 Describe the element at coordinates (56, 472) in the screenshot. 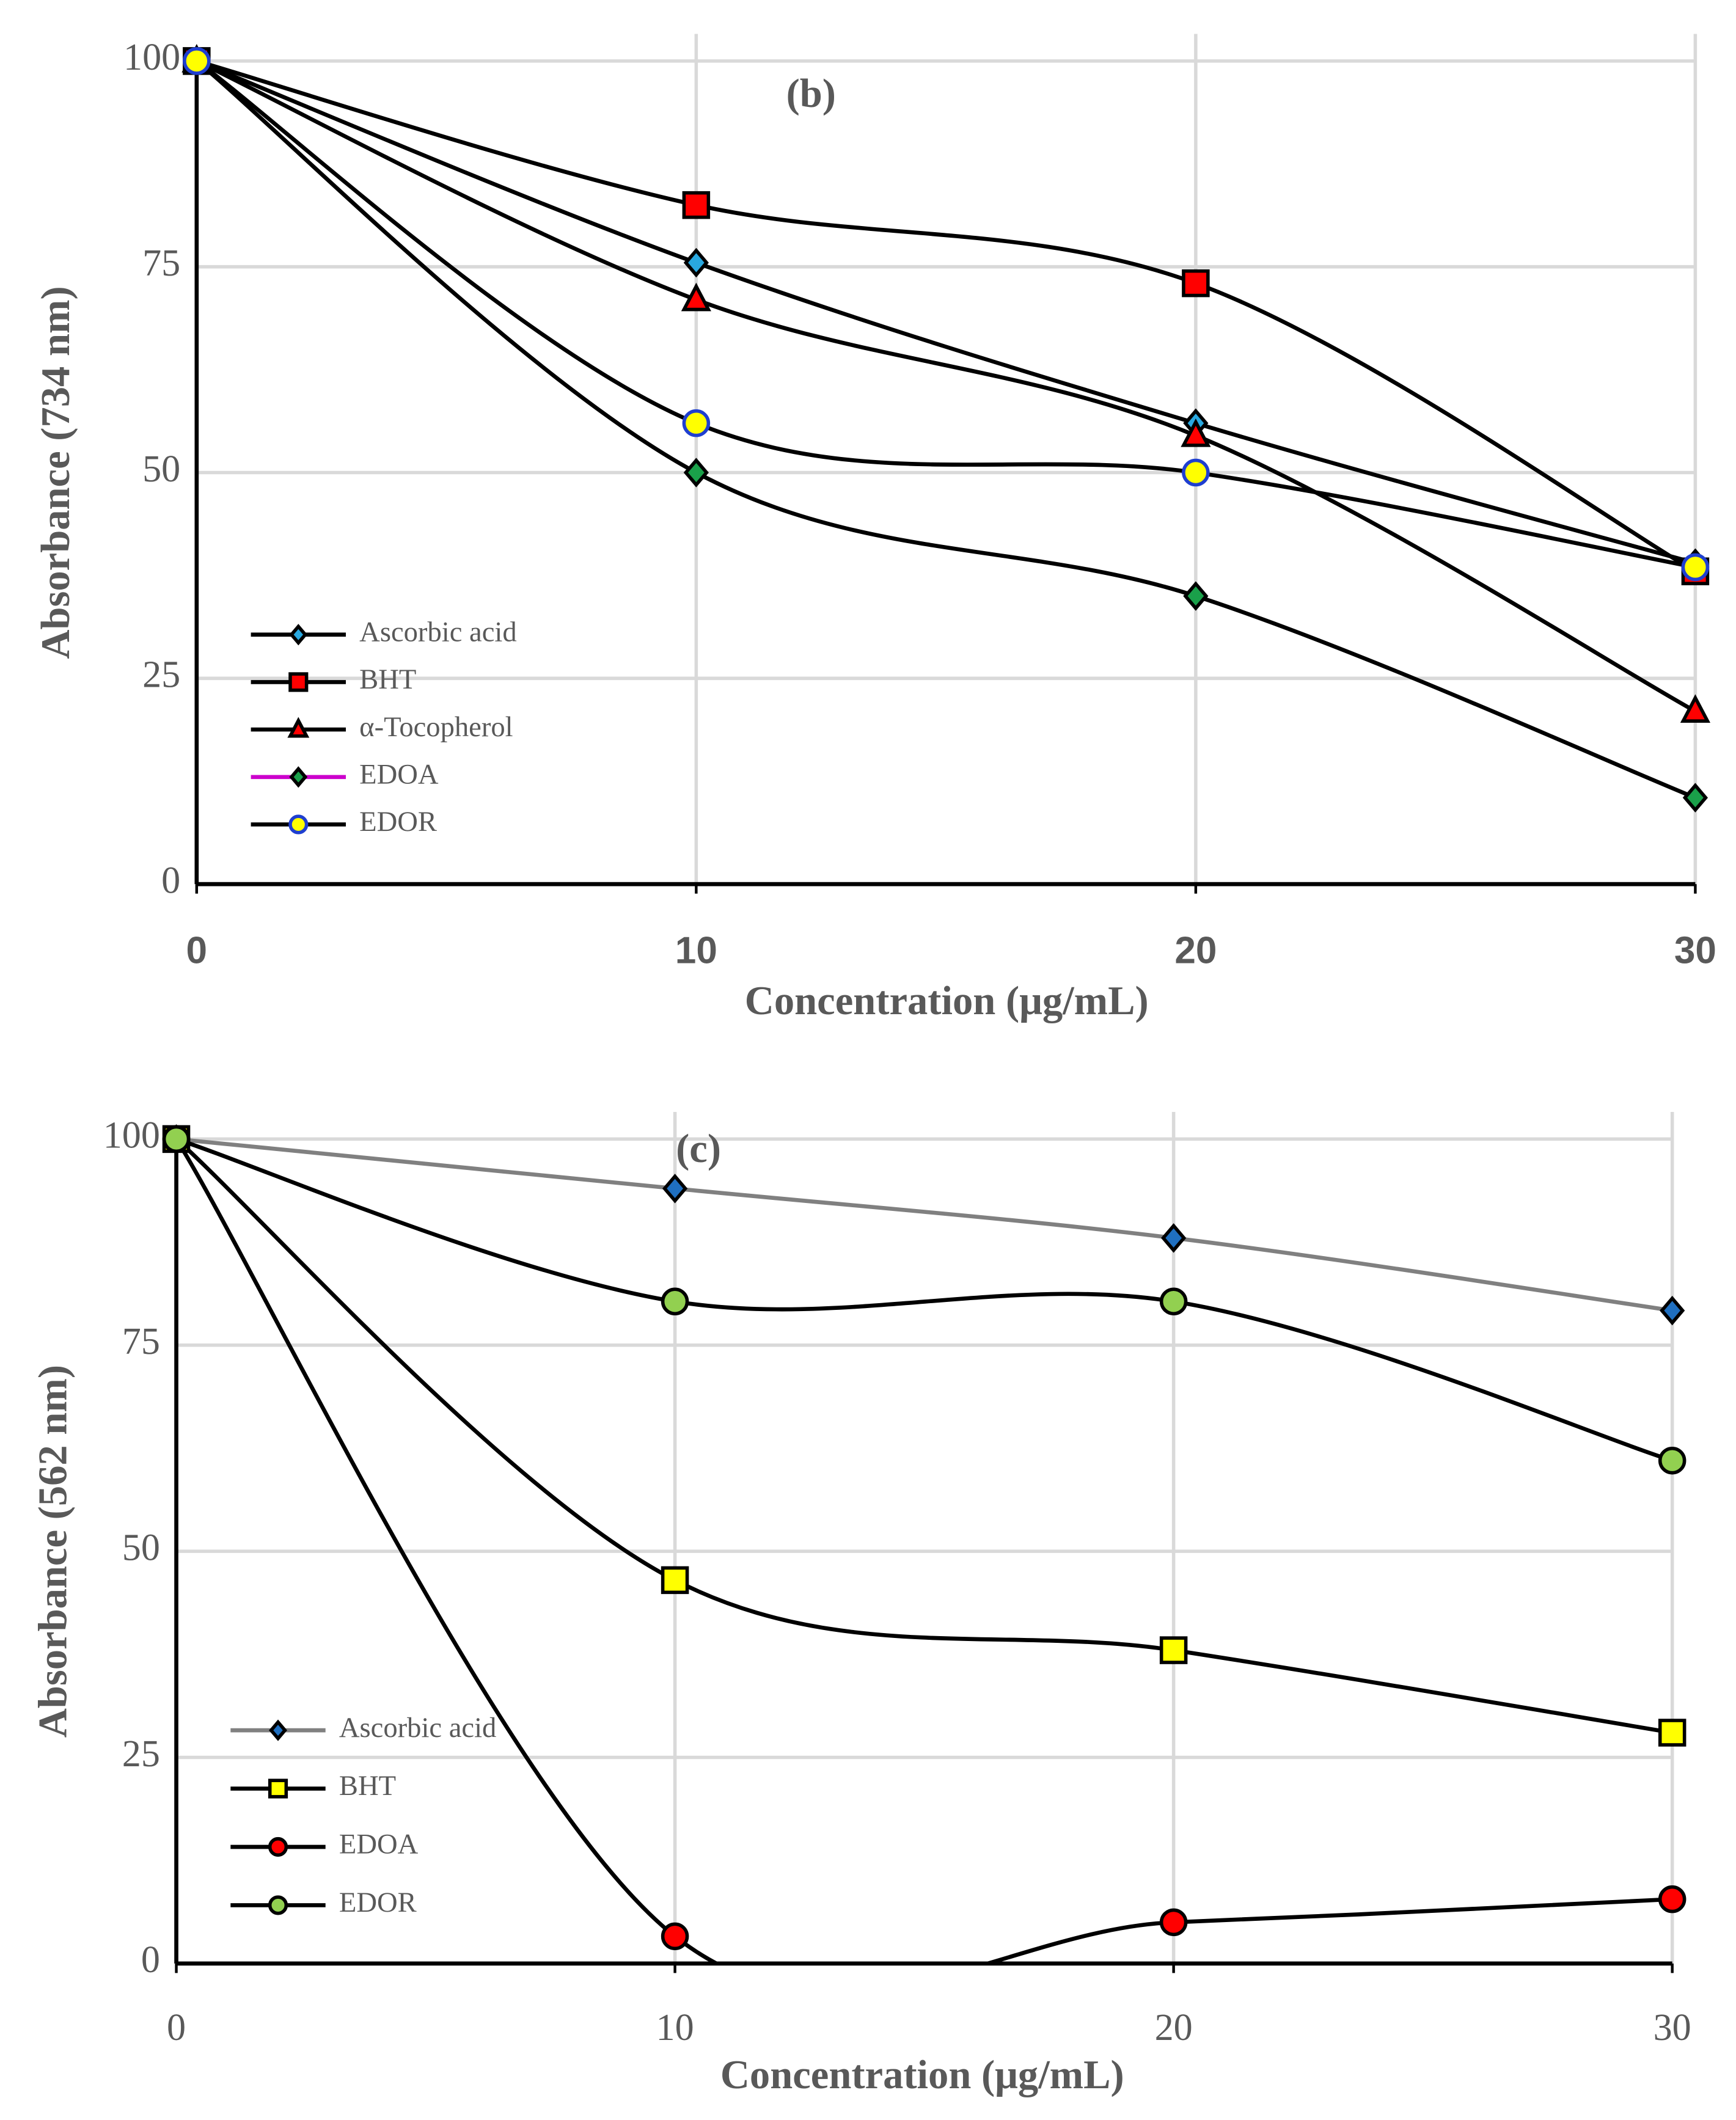

I see `y-axis-title: Absorbance (734 nm)` at that location.